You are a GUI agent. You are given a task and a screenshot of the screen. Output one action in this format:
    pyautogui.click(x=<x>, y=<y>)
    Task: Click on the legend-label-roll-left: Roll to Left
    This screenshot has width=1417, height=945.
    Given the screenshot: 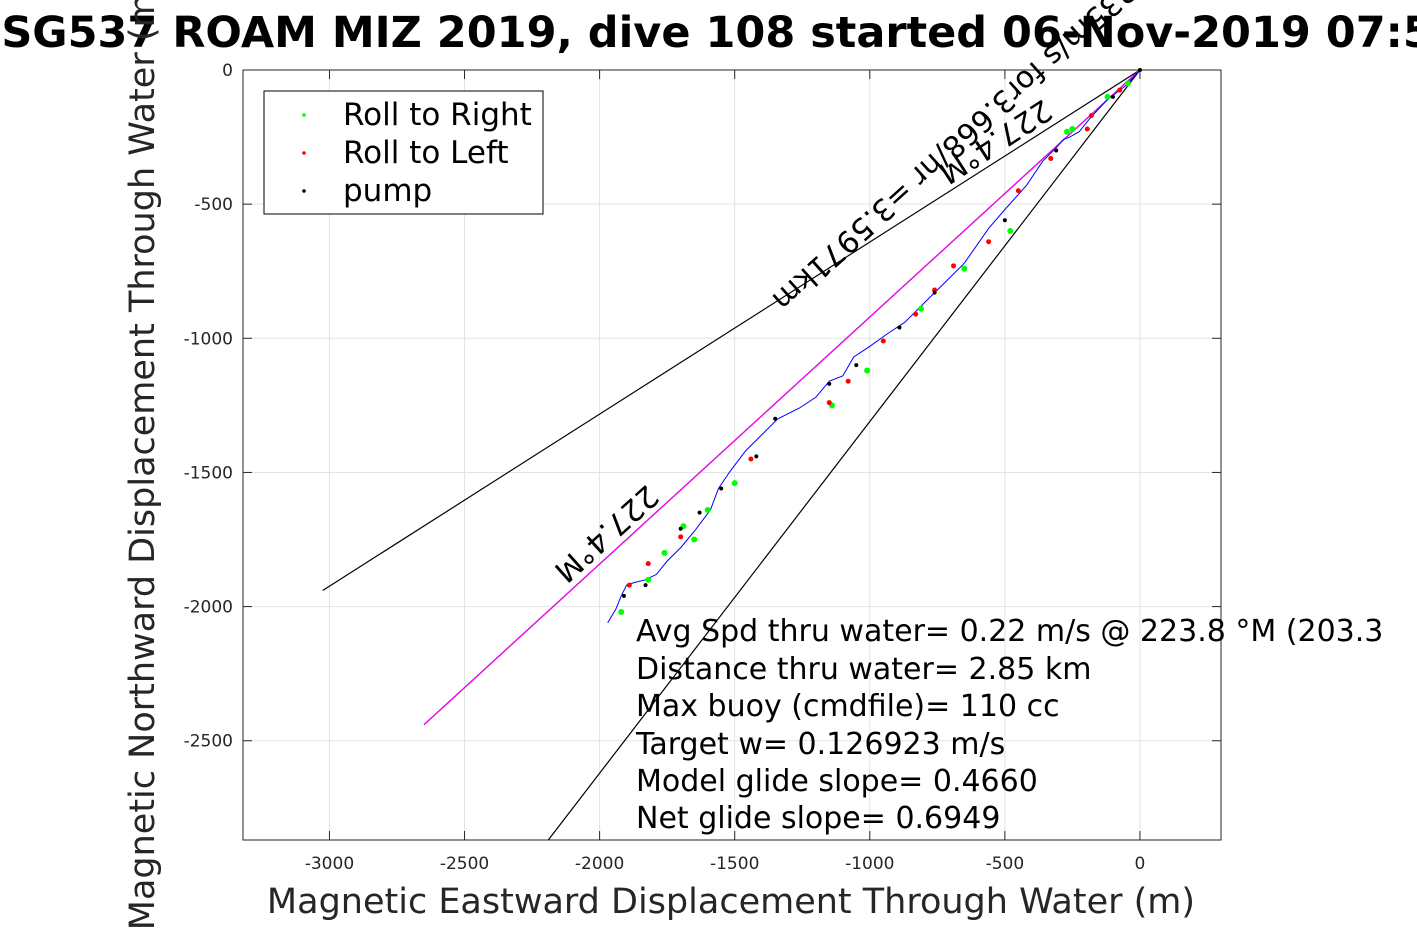 What is the action you would take?
    pyautogui.click(x=426, y=153)
    